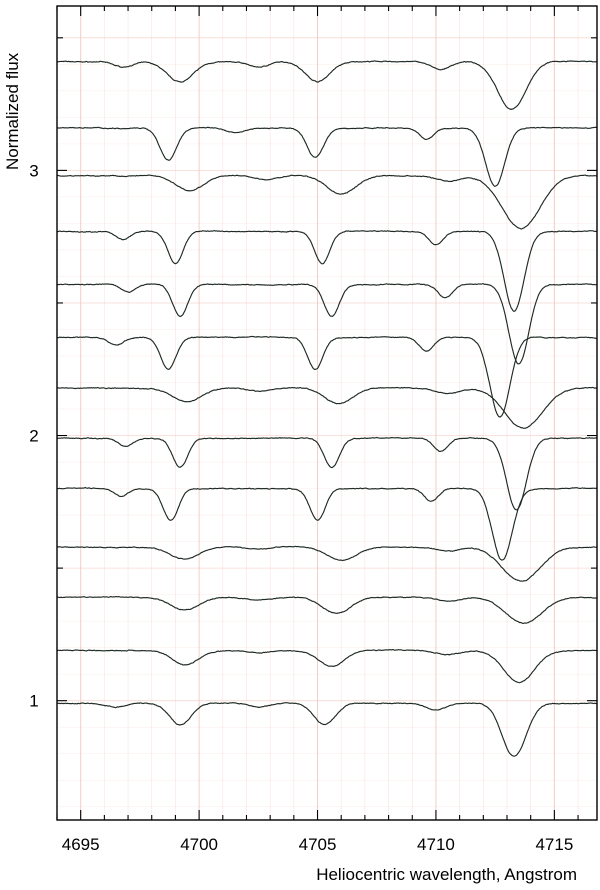 The width and height of the screenshot is (600, 890). What do you see at coordinates (436, 844) in the screenshot?
I see `x-tick-label: 4710` at bounding box center [436, 844].